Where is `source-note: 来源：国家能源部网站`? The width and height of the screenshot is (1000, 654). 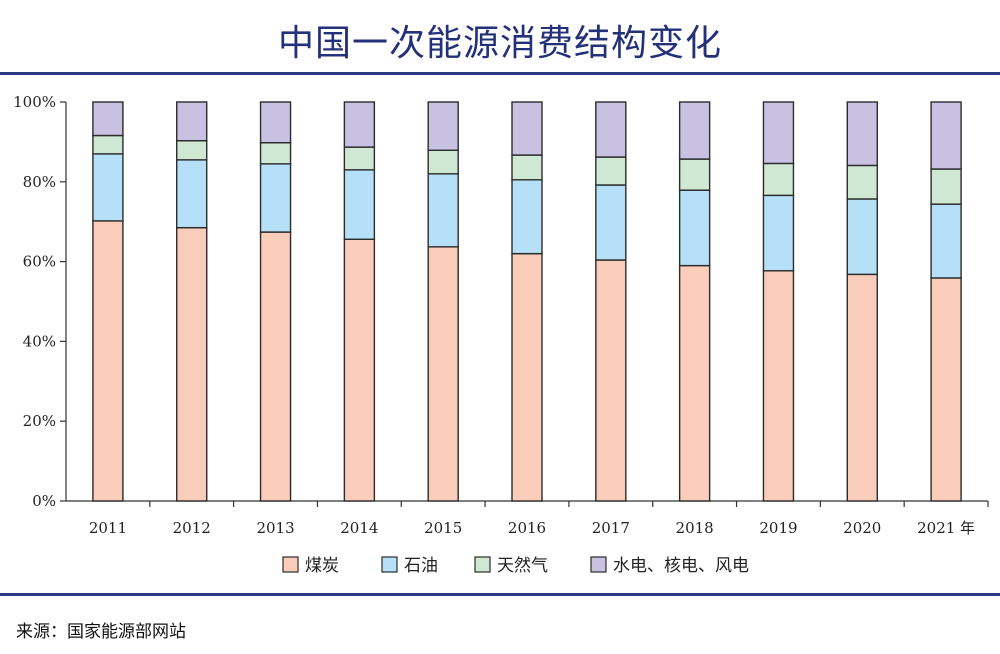
source-note: 来源：国家能源部网站 is located at coordinates (101, 632).